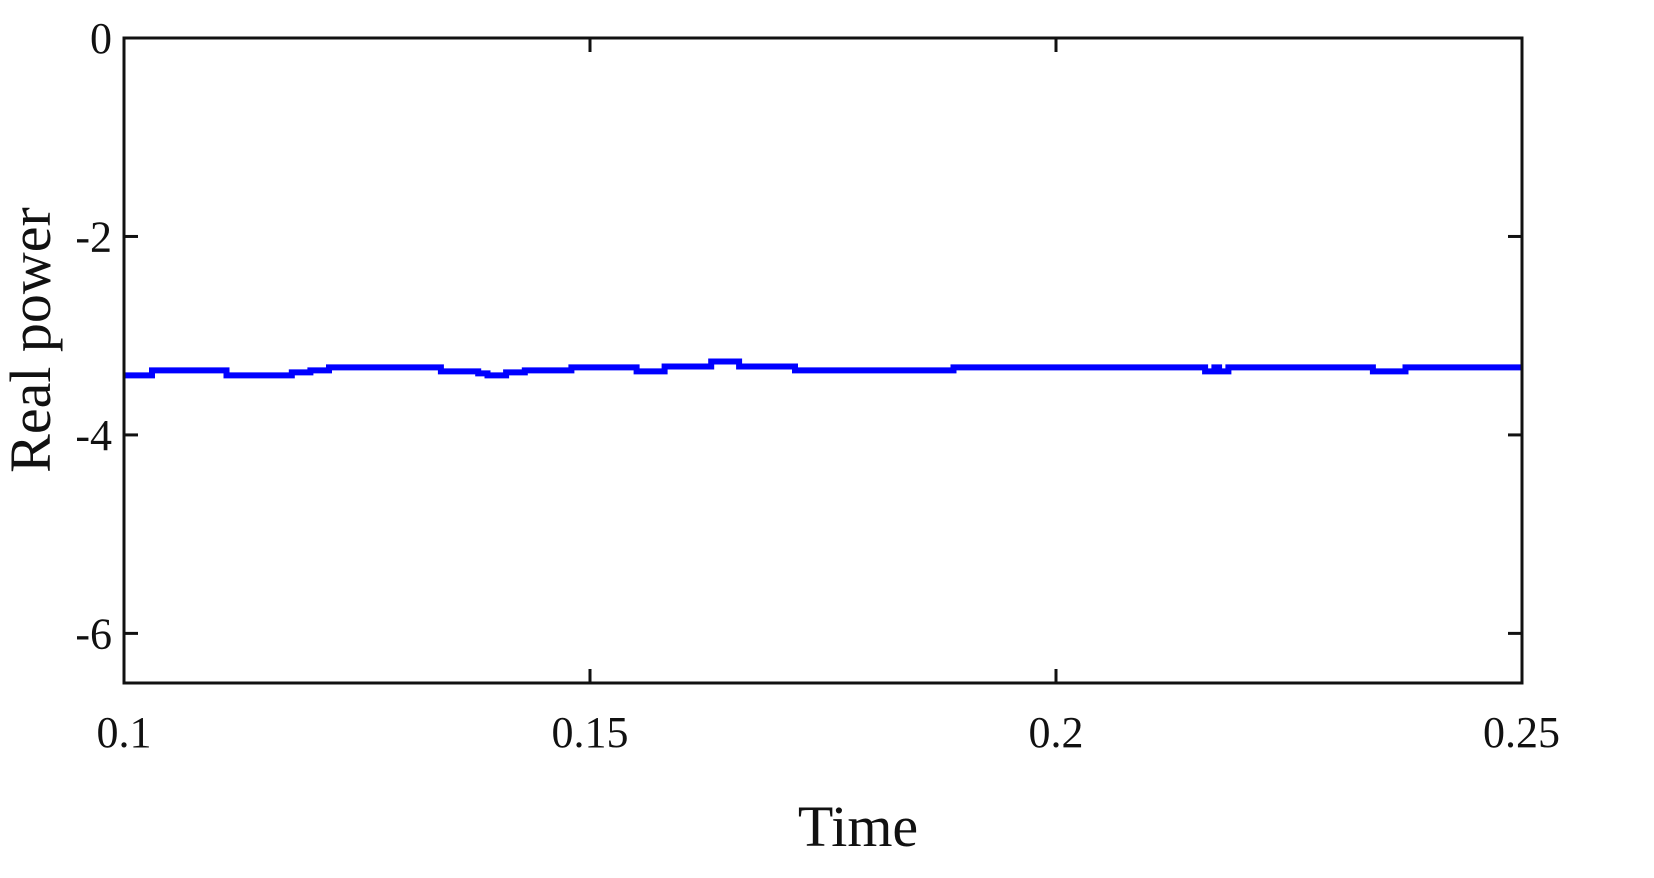 The width and height of the screenshot is (1654, 878). What do you see at coordinates (590, 732) in the screenshot?
I see `x-tick-label: 0.15` at bounding box center [590, 732].